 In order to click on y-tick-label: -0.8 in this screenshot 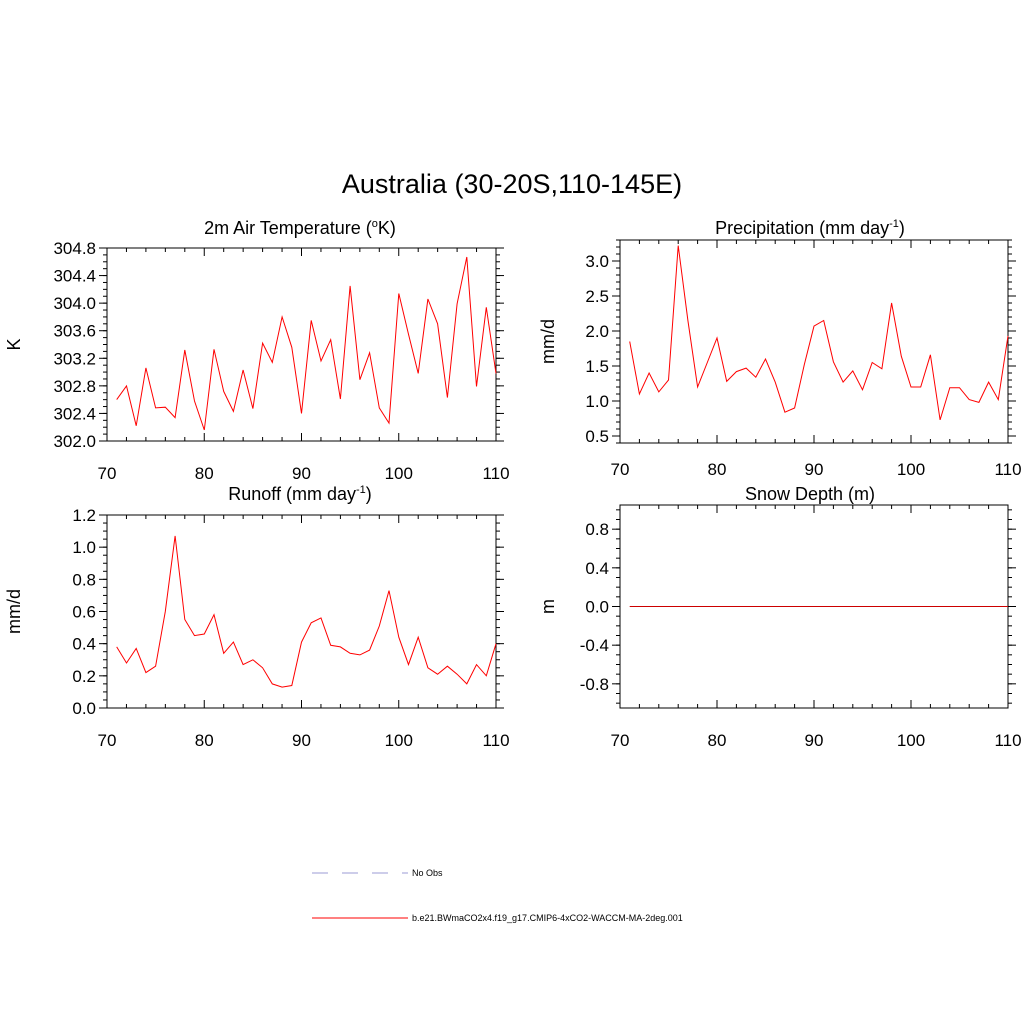, I will do `click(594, 684)`.